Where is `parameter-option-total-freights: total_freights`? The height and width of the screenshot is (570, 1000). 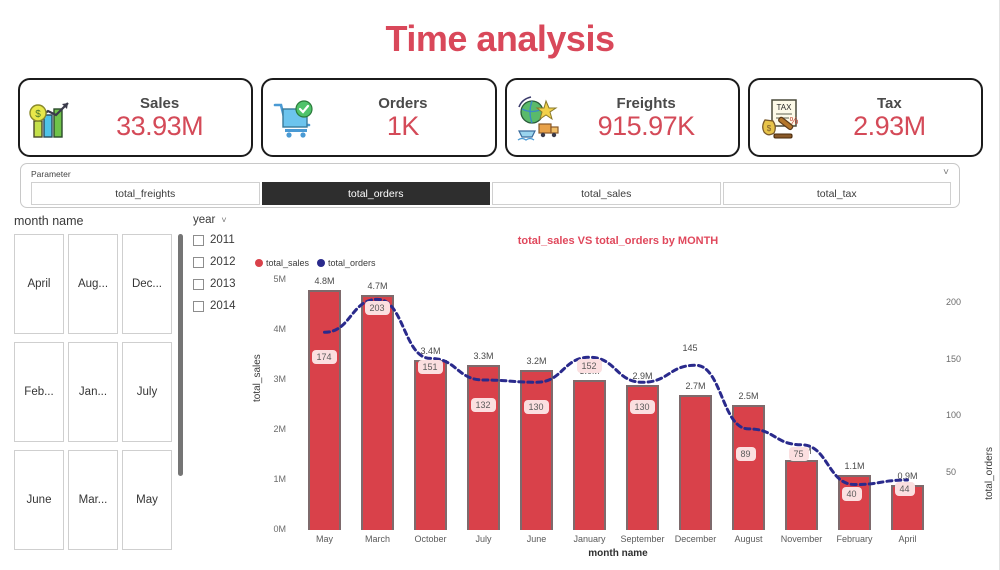
parameter-option-total-freights: total_freights is located at coordinates (145, 193).